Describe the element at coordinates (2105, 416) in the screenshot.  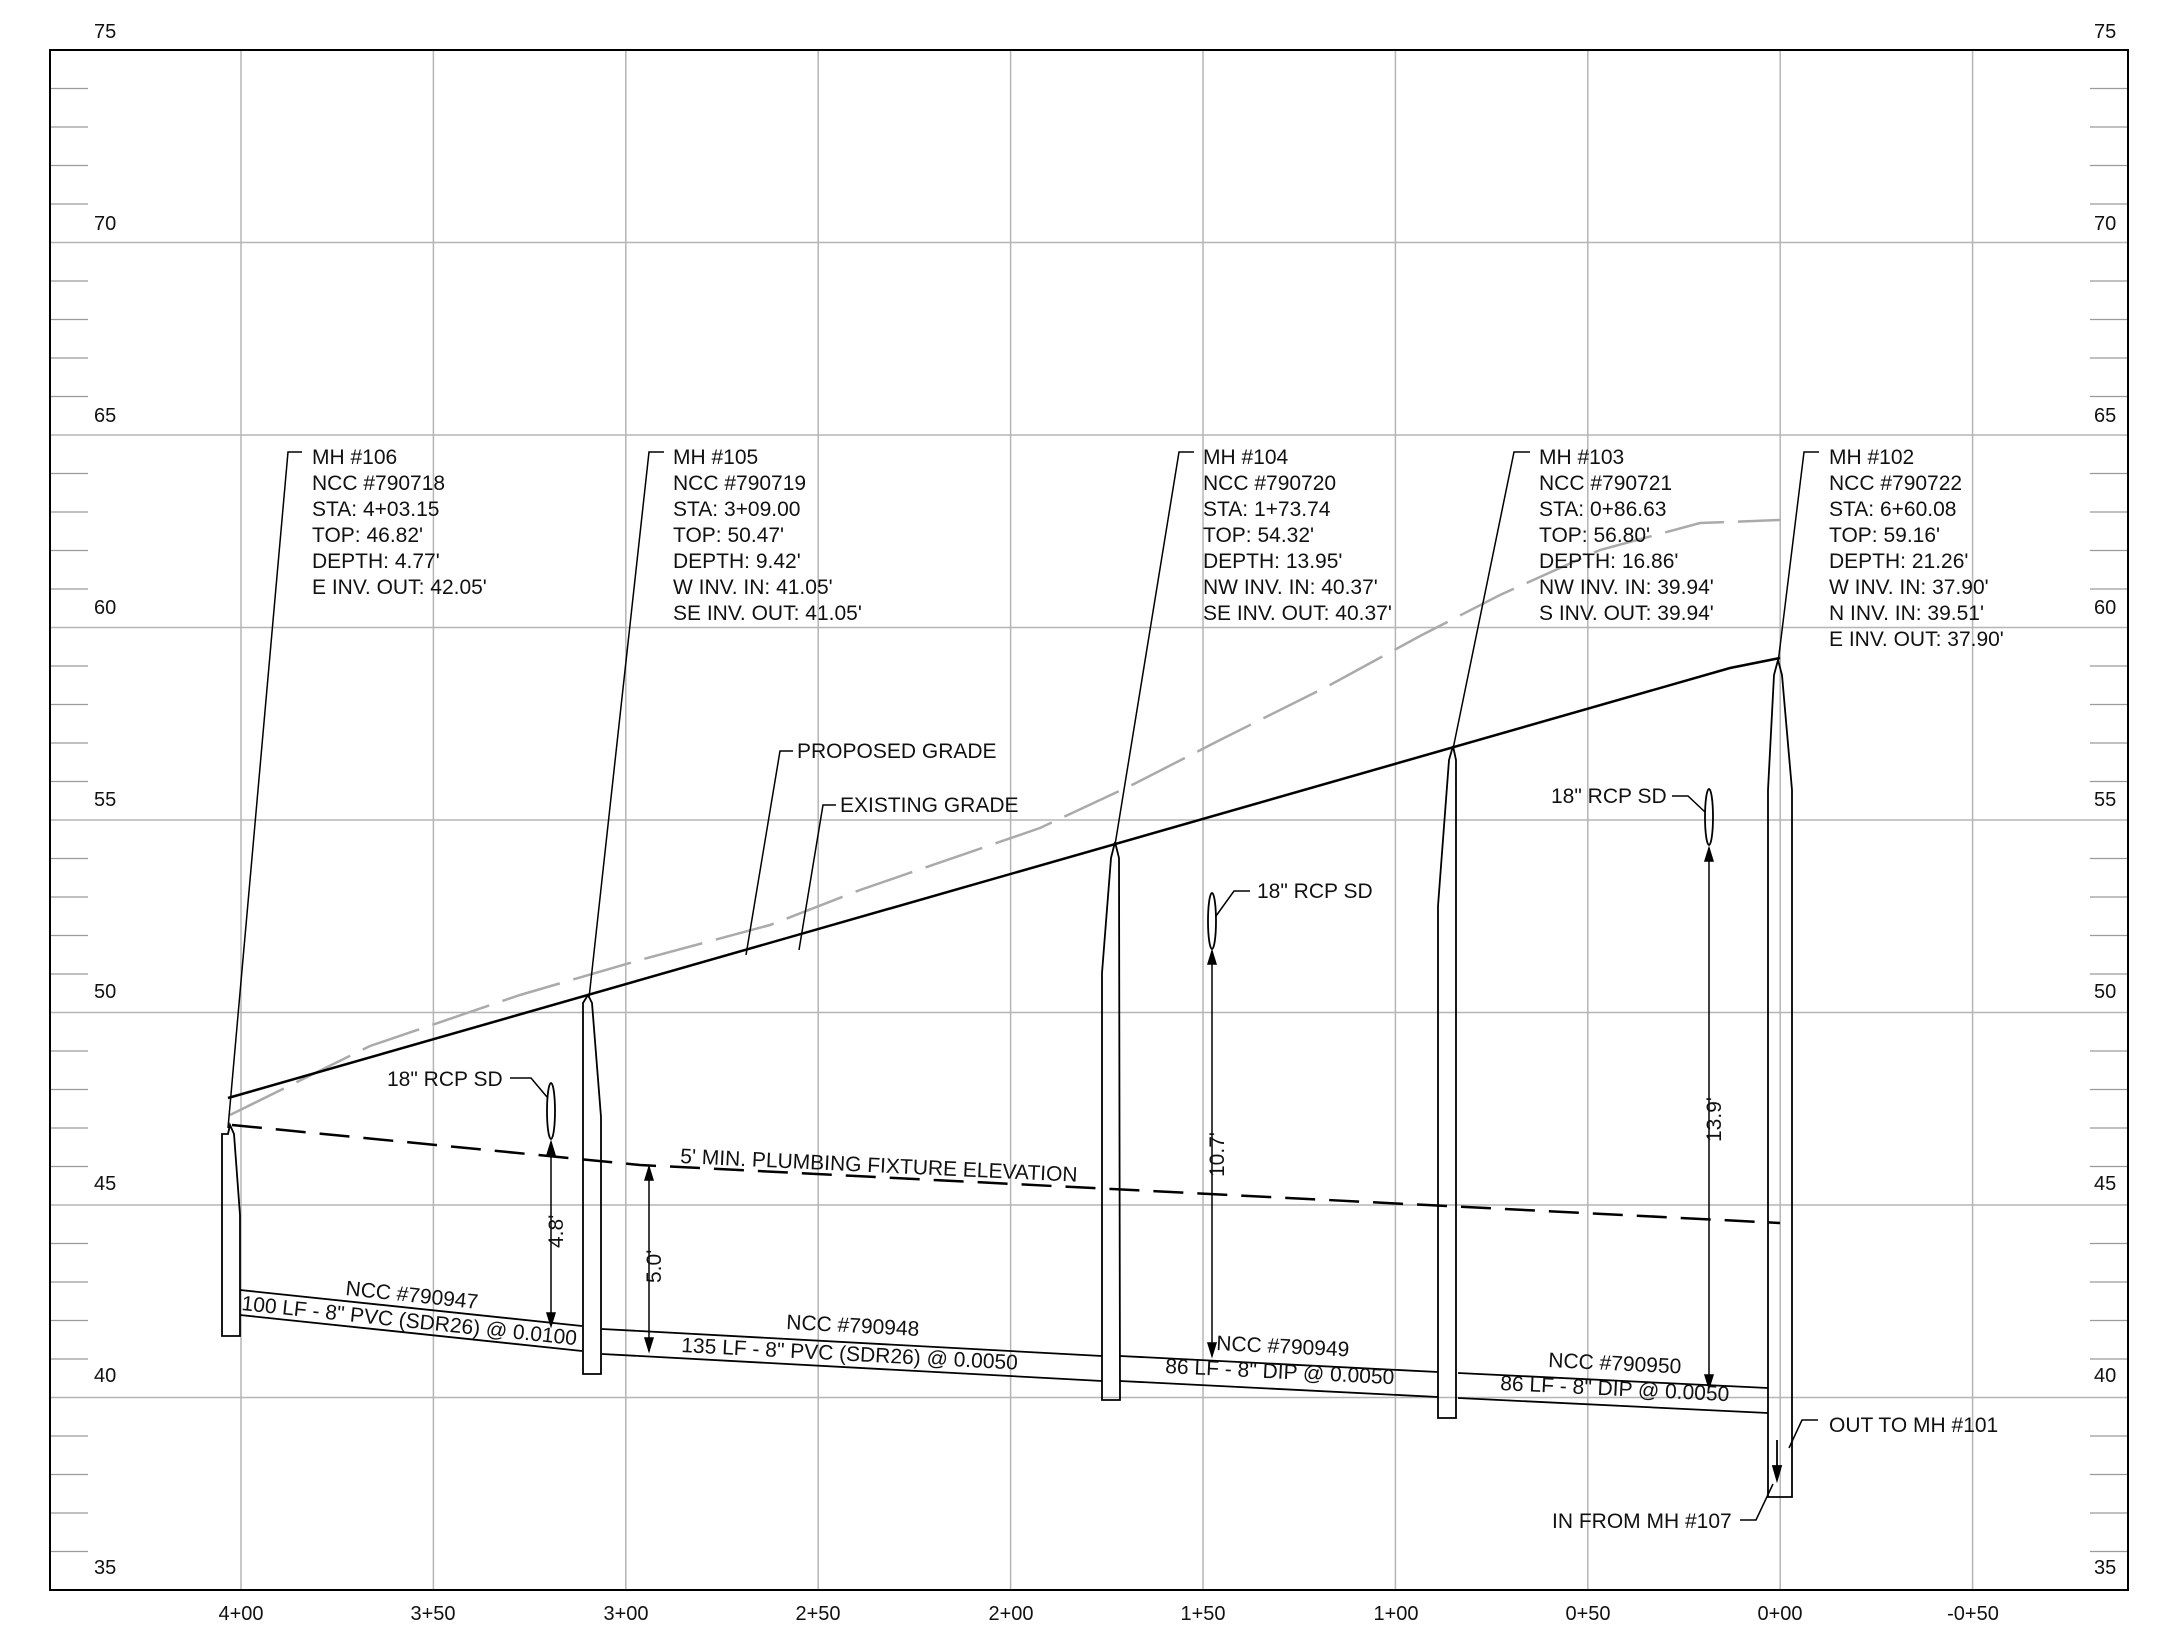
I see `y-label-right: 65` at that location.